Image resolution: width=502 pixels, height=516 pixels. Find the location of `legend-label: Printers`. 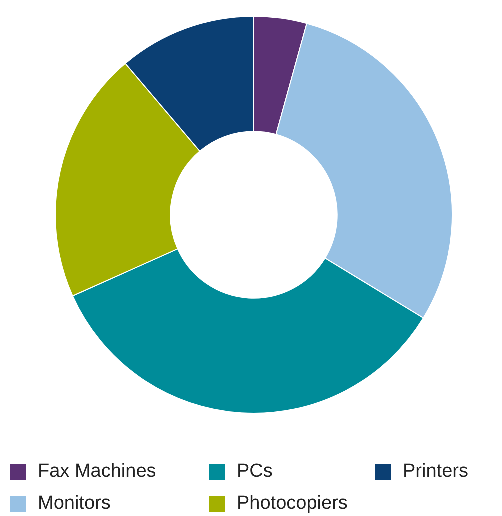

legend-label: Printers is located at coordinates (435, 472).